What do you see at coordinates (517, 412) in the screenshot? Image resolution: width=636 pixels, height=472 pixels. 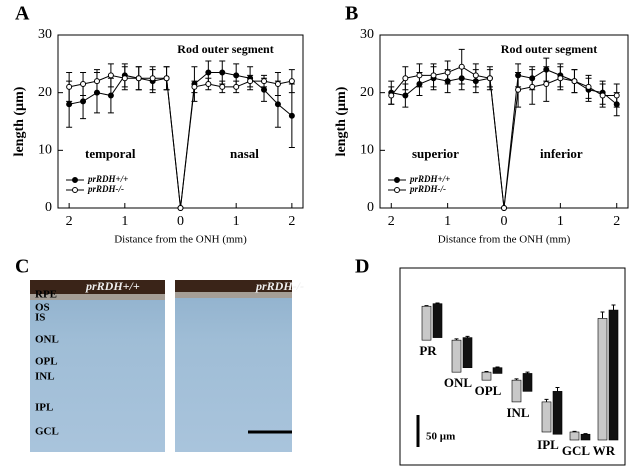 I see `category-label: INL` at bounding box center [517, 412].